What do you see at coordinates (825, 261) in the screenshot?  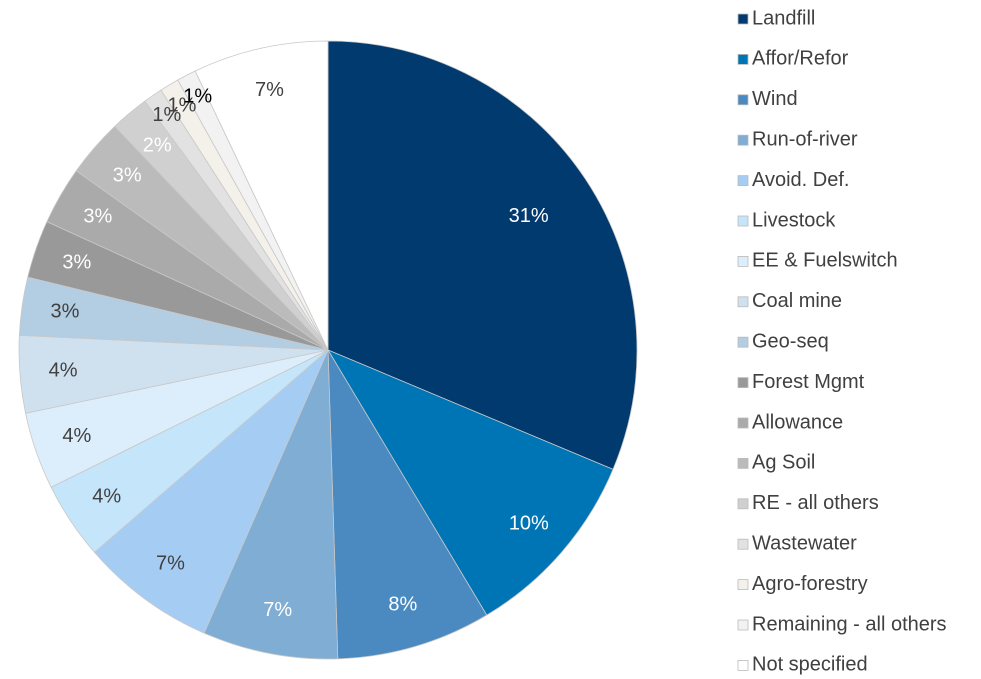 I see `legend-label: EE & Fuelswitch` at bounding box center [825, 261].